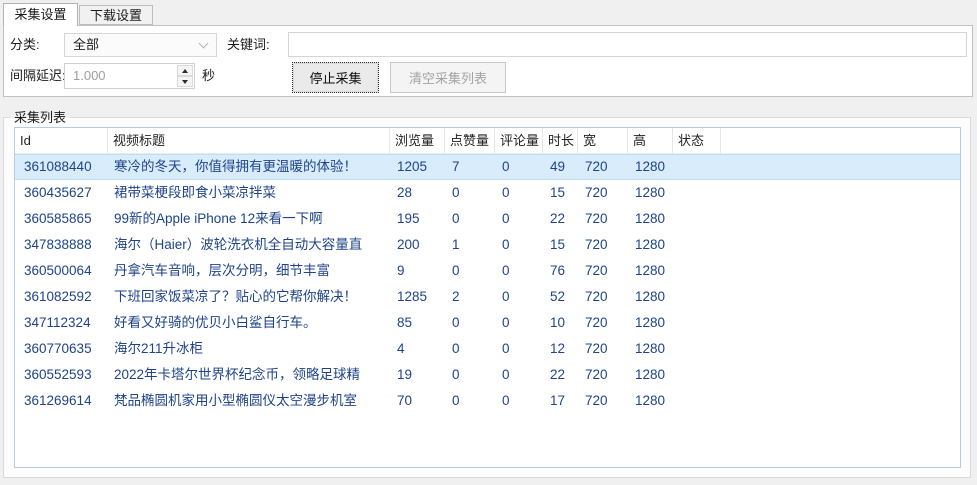 This screenshot has width=977, height=485. I want to click on cell-duration: 12, so click(558, 348).